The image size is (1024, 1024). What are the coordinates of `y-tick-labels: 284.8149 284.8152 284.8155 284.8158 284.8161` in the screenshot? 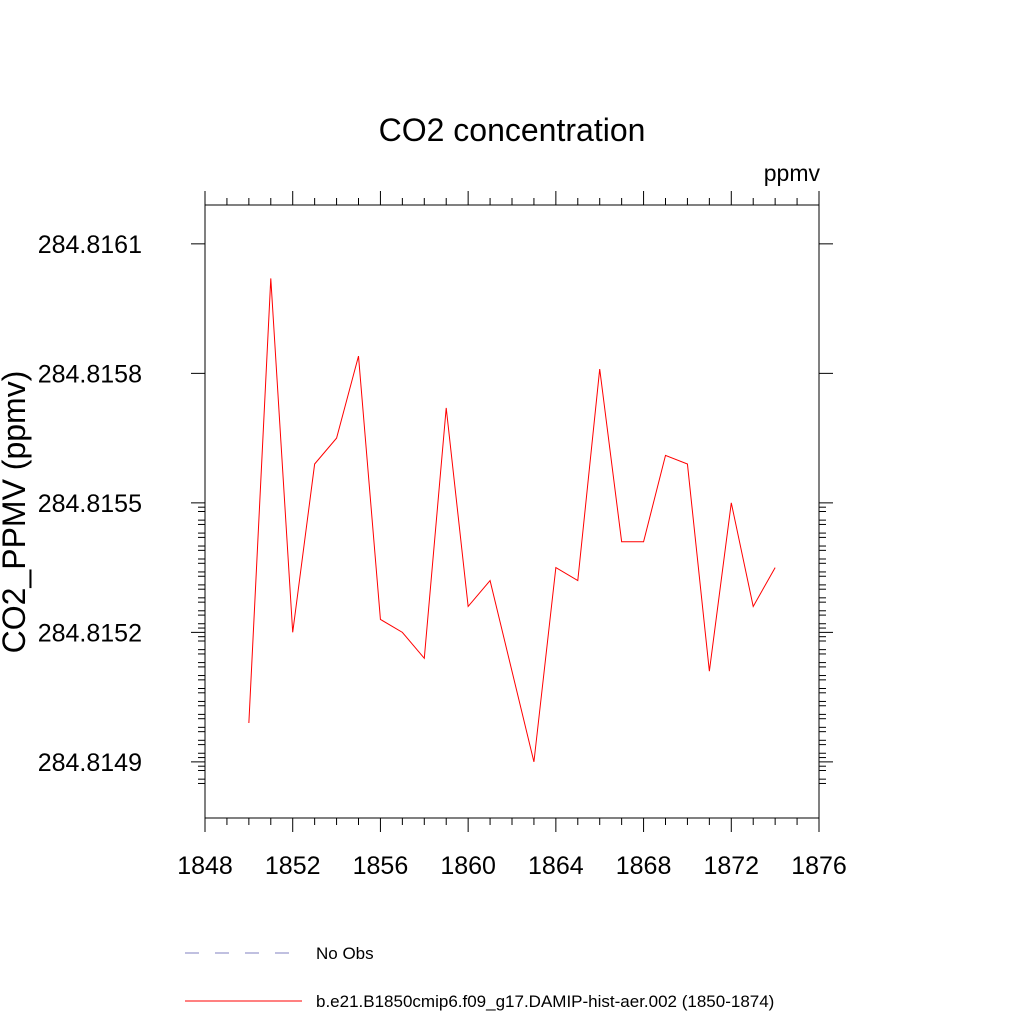 It's located at (90, 504).